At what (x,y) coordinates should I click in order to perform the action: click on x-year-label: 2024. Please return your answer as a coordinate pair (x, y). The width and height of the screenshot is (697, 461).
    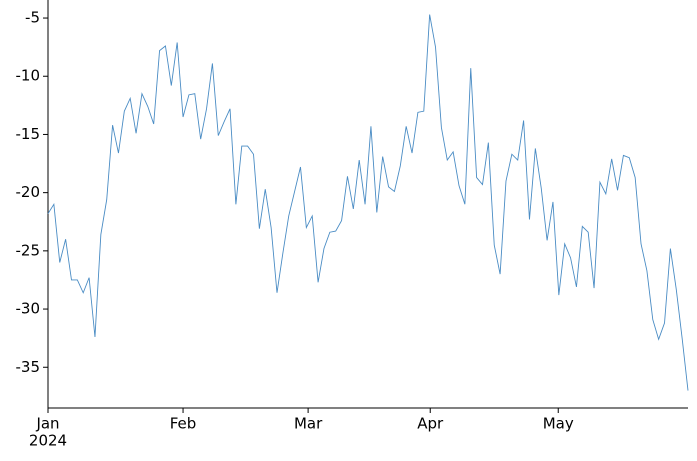
    Looking at the image, I should click on (48, 441).